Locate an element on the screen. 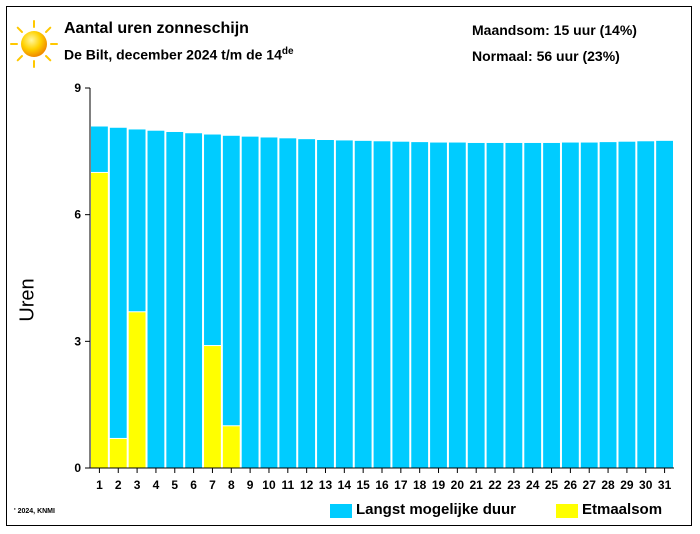 The width and height of the screenshot is (700, 534). x-tick-label: 13 is located at coordinates (326, 485).